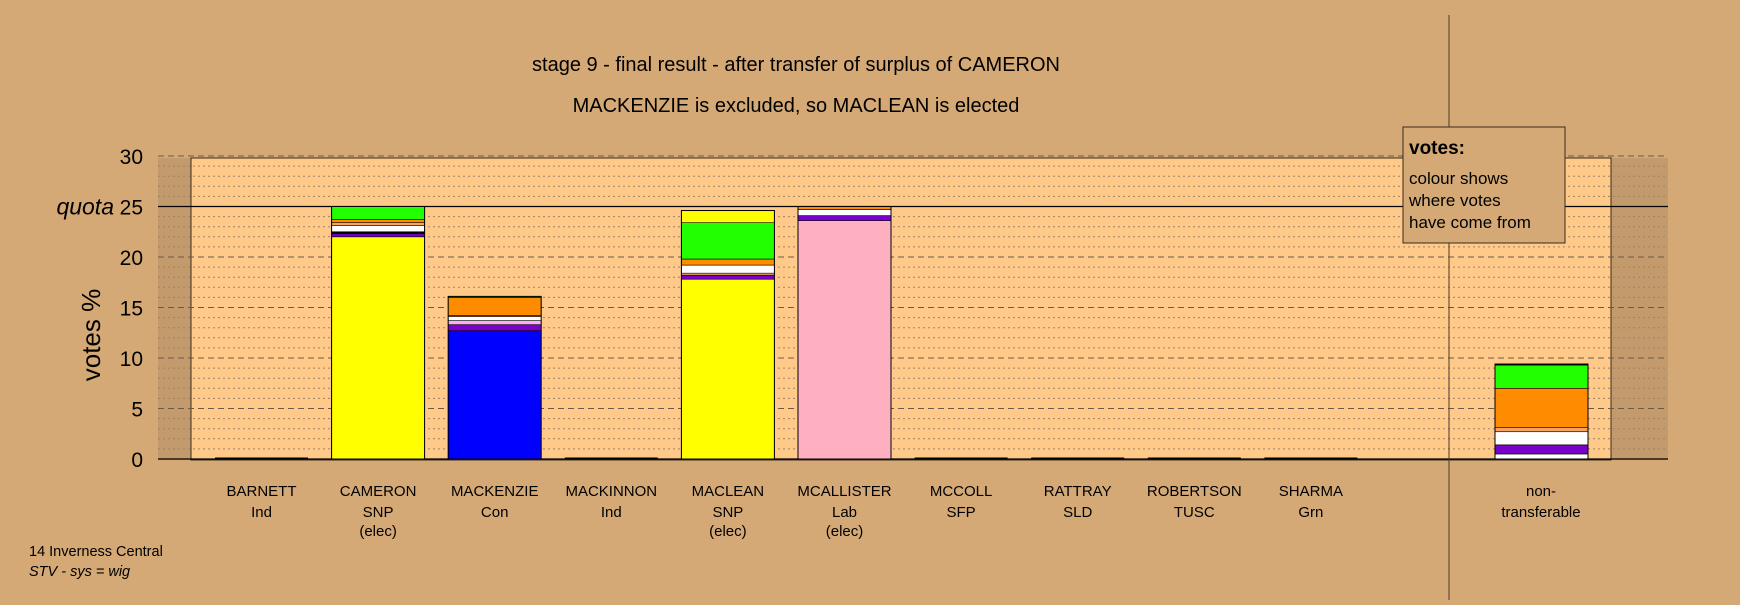  What do you see at coordinates (91, 335) in the screenshot?
I see `y-axis-label: votes %` at bounding box center [91, 335].